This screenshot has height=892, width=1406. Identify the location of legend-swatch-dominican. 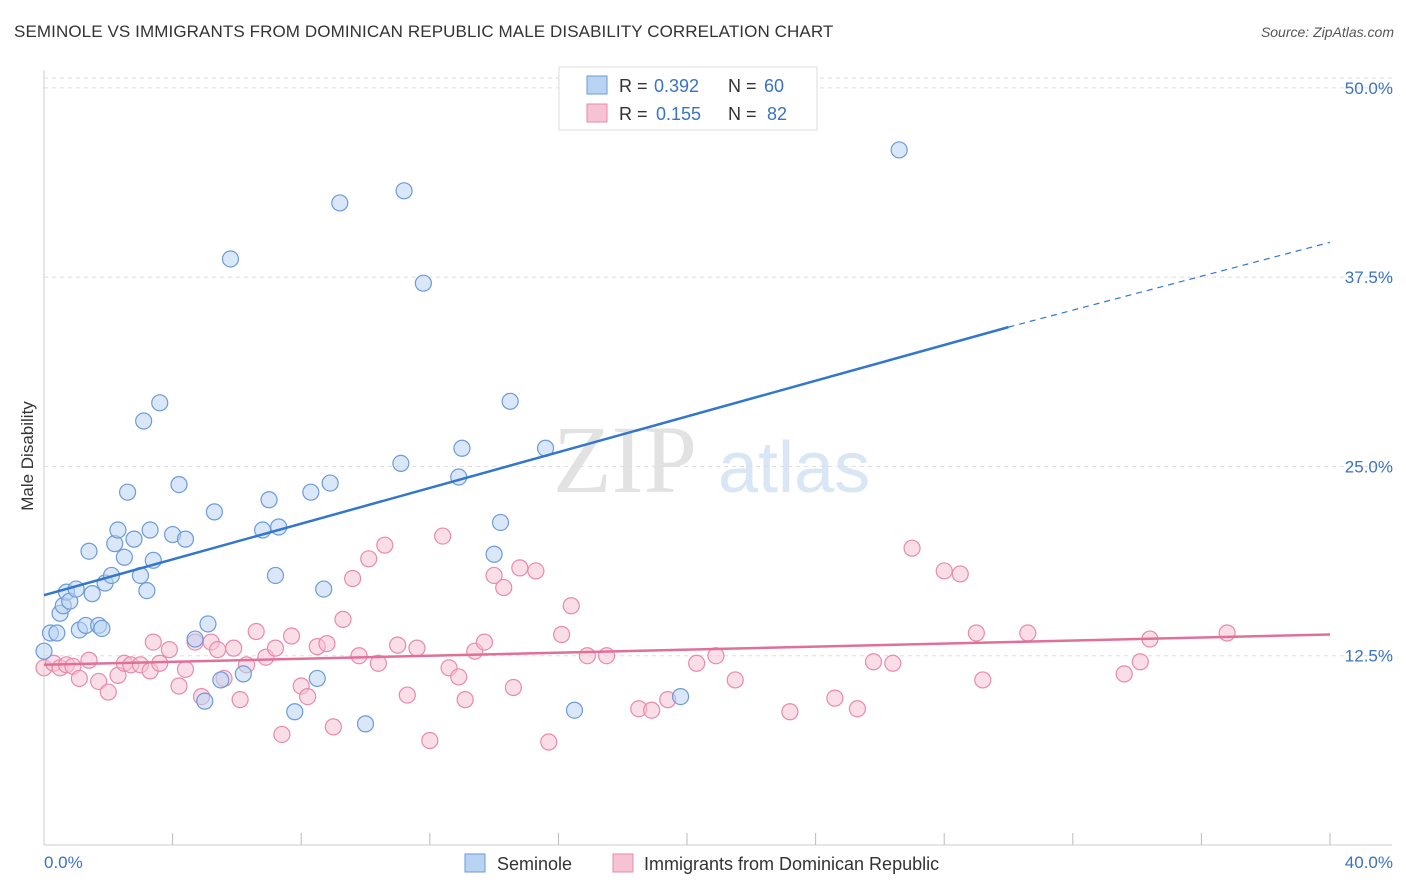
(597, 113).